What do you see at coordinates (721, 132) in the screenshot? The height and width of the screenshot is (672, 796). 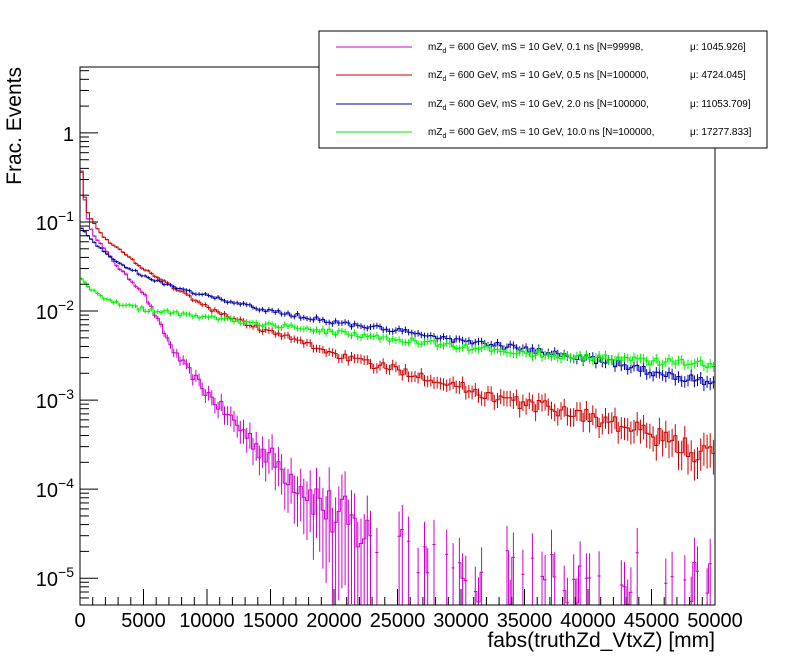 I see `legend-mean: μ: 17277.833]` at bounding box center [721, 132].